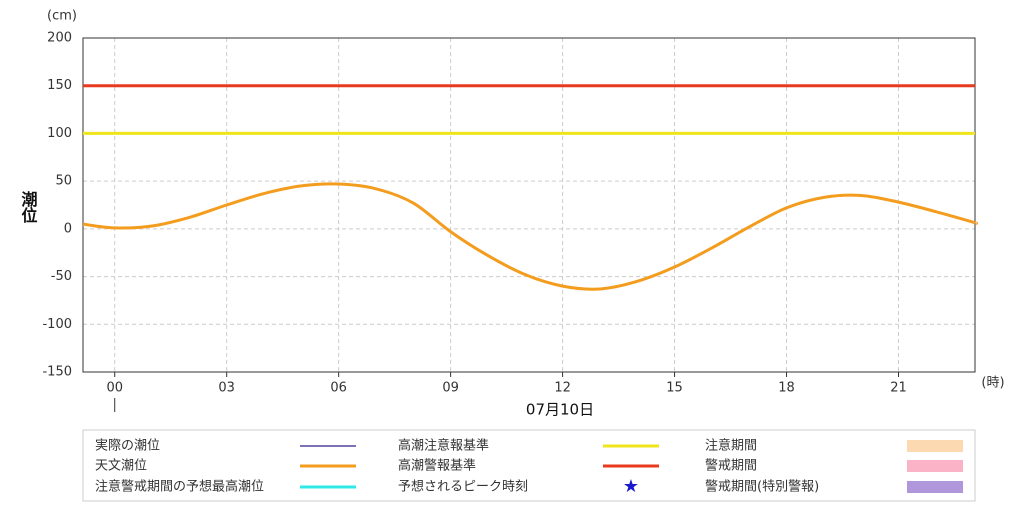 The width and height of the screenshot is (1024, 513). Describe the element at coordinates (450, 388) in the screenshot. I see `x-tick-label: 09` at that location.